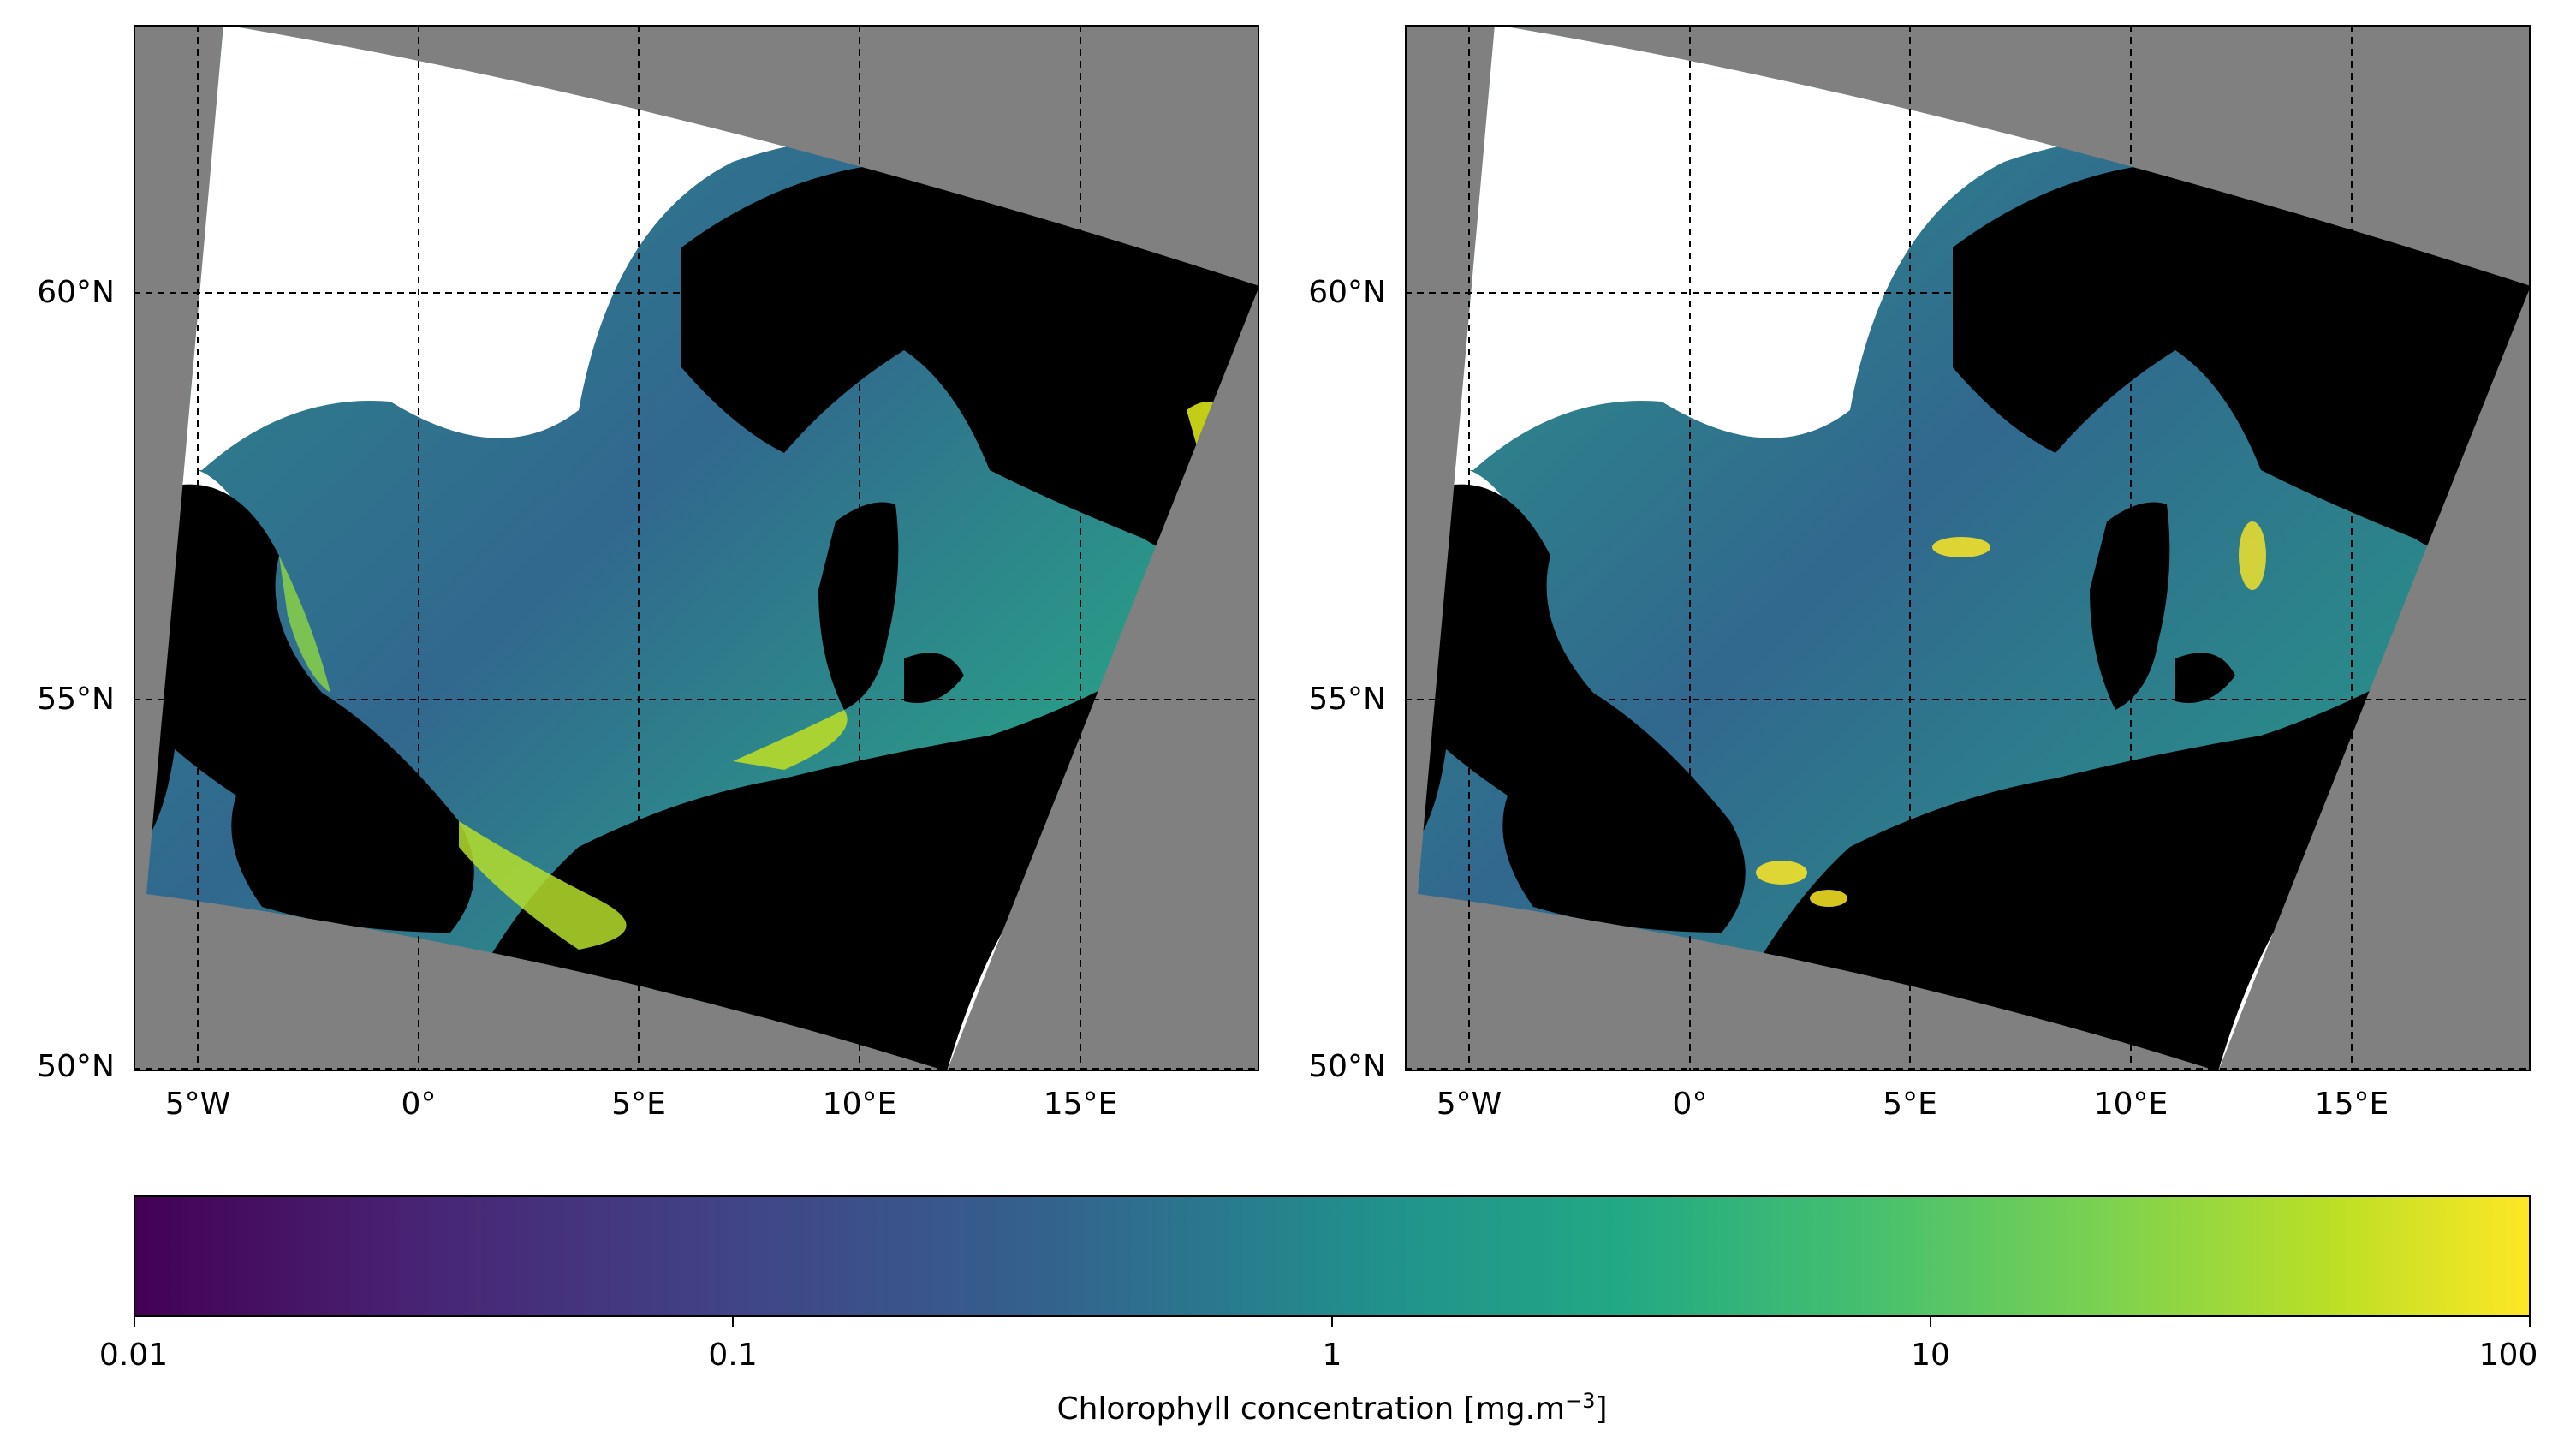  I want to click on colorbar-label-10: 10, so click(1931, 1355).